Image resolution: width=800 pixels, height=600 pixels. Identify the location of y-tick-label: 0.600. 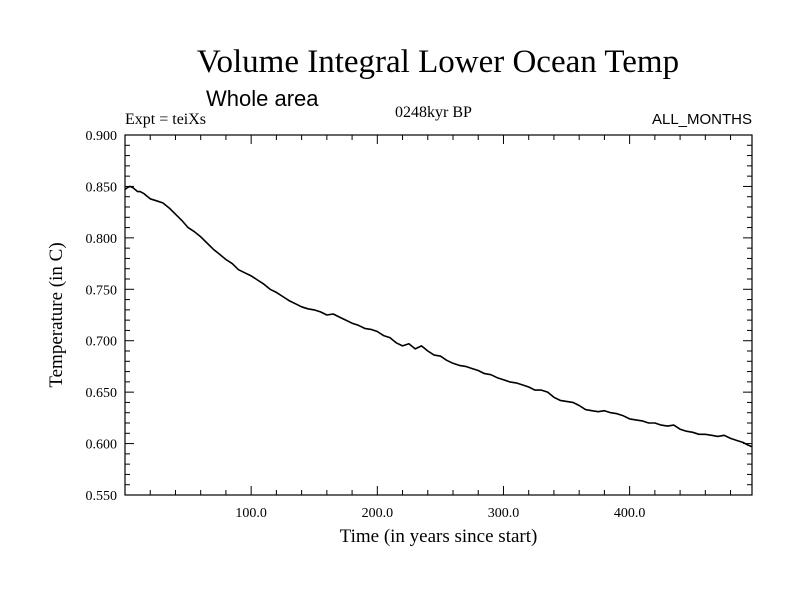
(102, 445).